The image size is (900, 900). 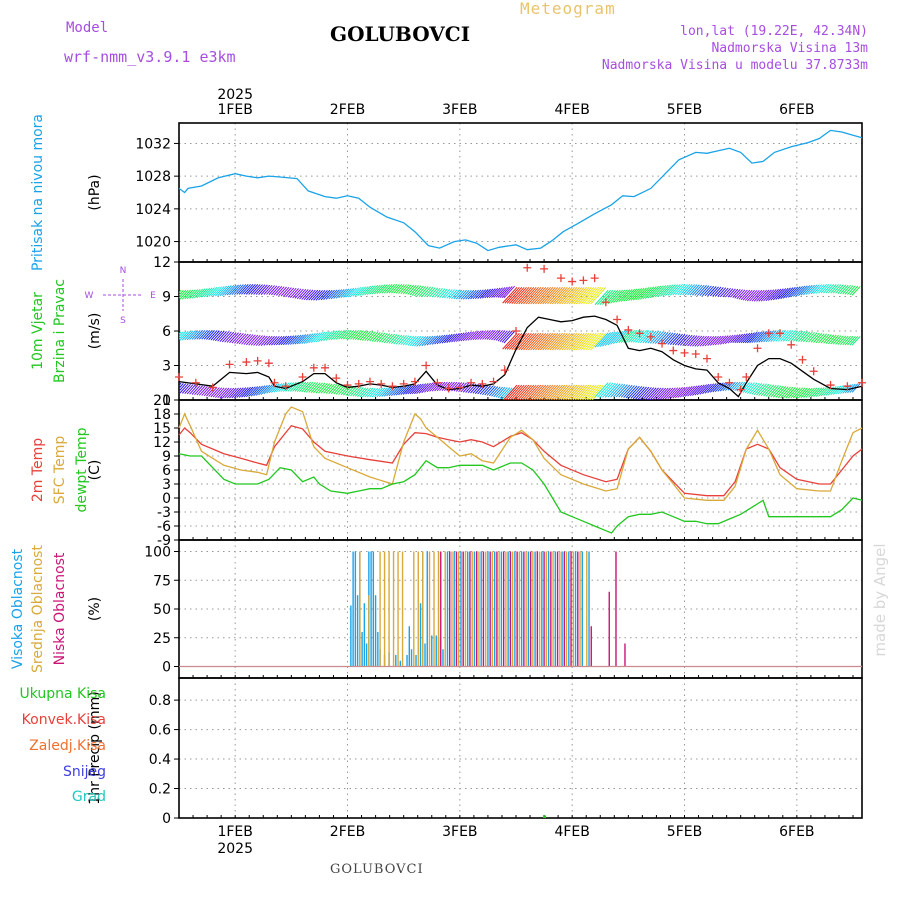 I want to click on wind-compass: N E W S, so click(x=121, y=296).